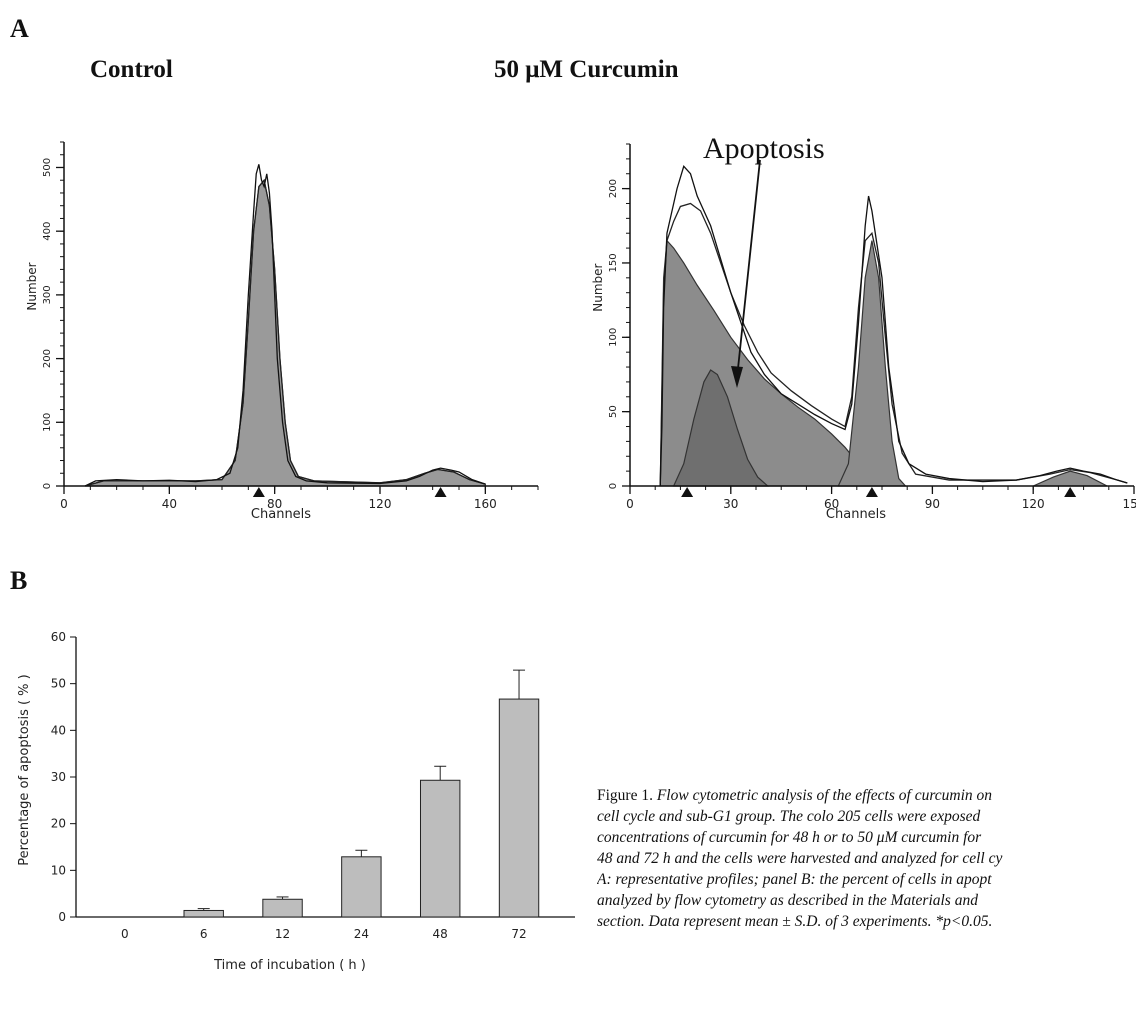 This screenshot has width=1136, height=1023. What do you see at coordinates (282, 908) in the screenshot?
I see `bar-12h` at bounding box center [282, 908].